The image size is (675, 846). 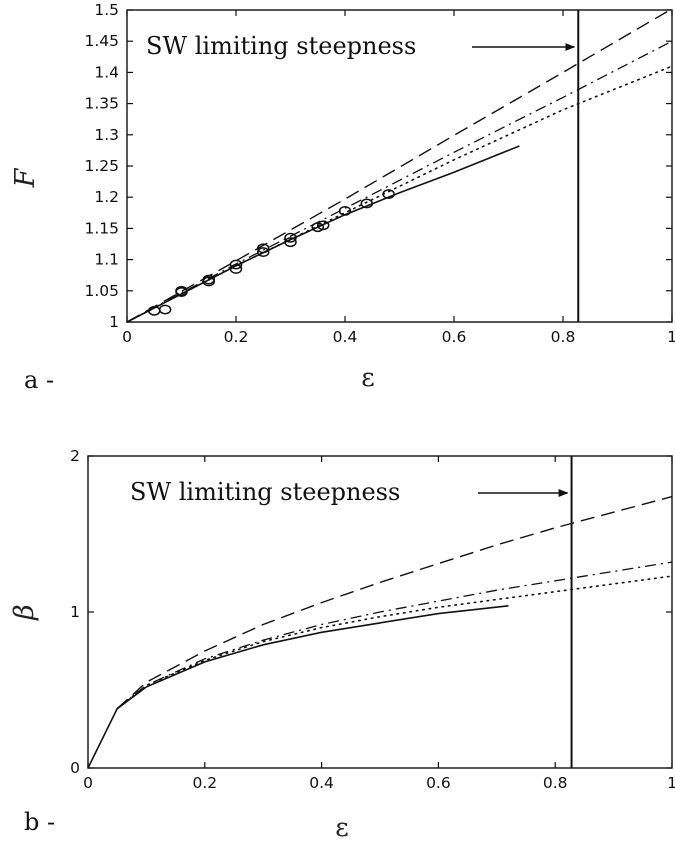 What do you see at coordinates (101, 41) in the screenshot?
I see `panel-a-ytick-label: 1.45` at bounding box center [101, 41].